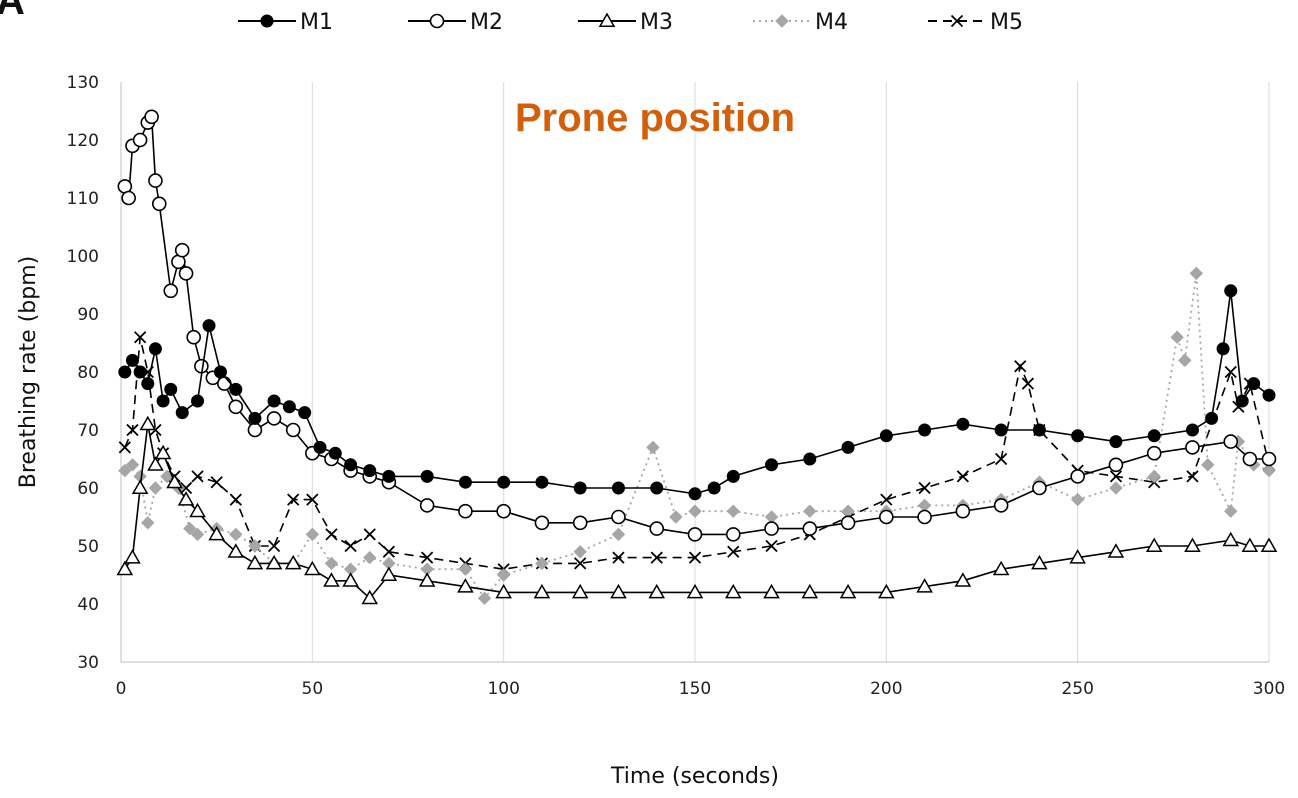  Describe the element at coordinates (88, 663) in the screenshot. I see `y-tick-label: 30` at that location.